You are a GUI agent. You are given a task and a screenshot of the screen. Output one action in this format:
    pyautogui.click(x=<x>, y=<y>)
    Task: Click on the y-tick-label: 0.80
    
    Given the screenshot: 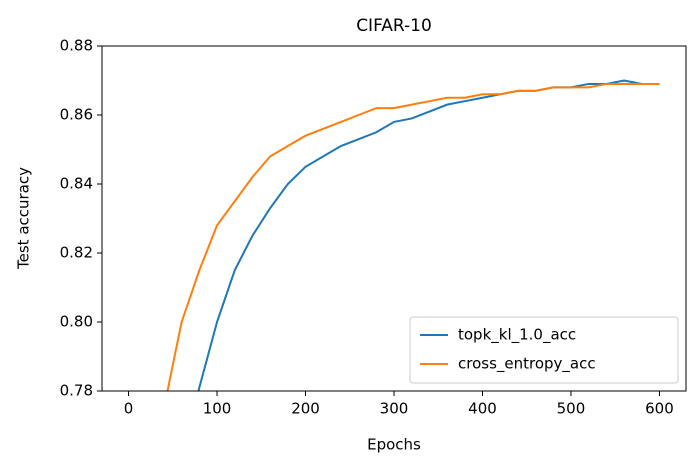 What is the action you would take?
    pyautogui.click(x=76, y=322)
    